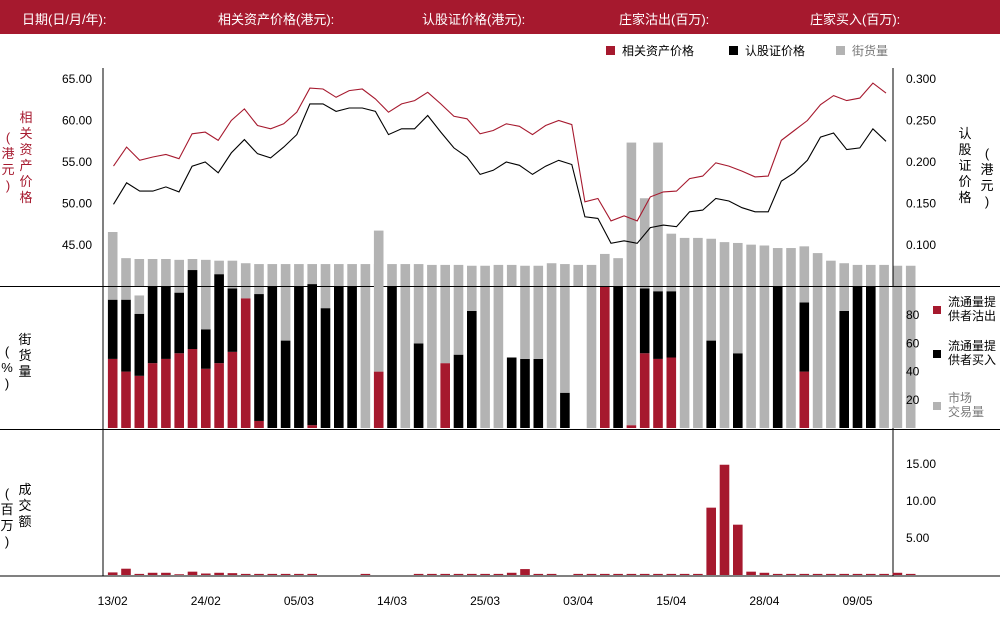  What do you see at coordinates (64, 19) in the screenshot?
I see `date-header: 日期(日/月/年):` at bounding box center [64, 19].